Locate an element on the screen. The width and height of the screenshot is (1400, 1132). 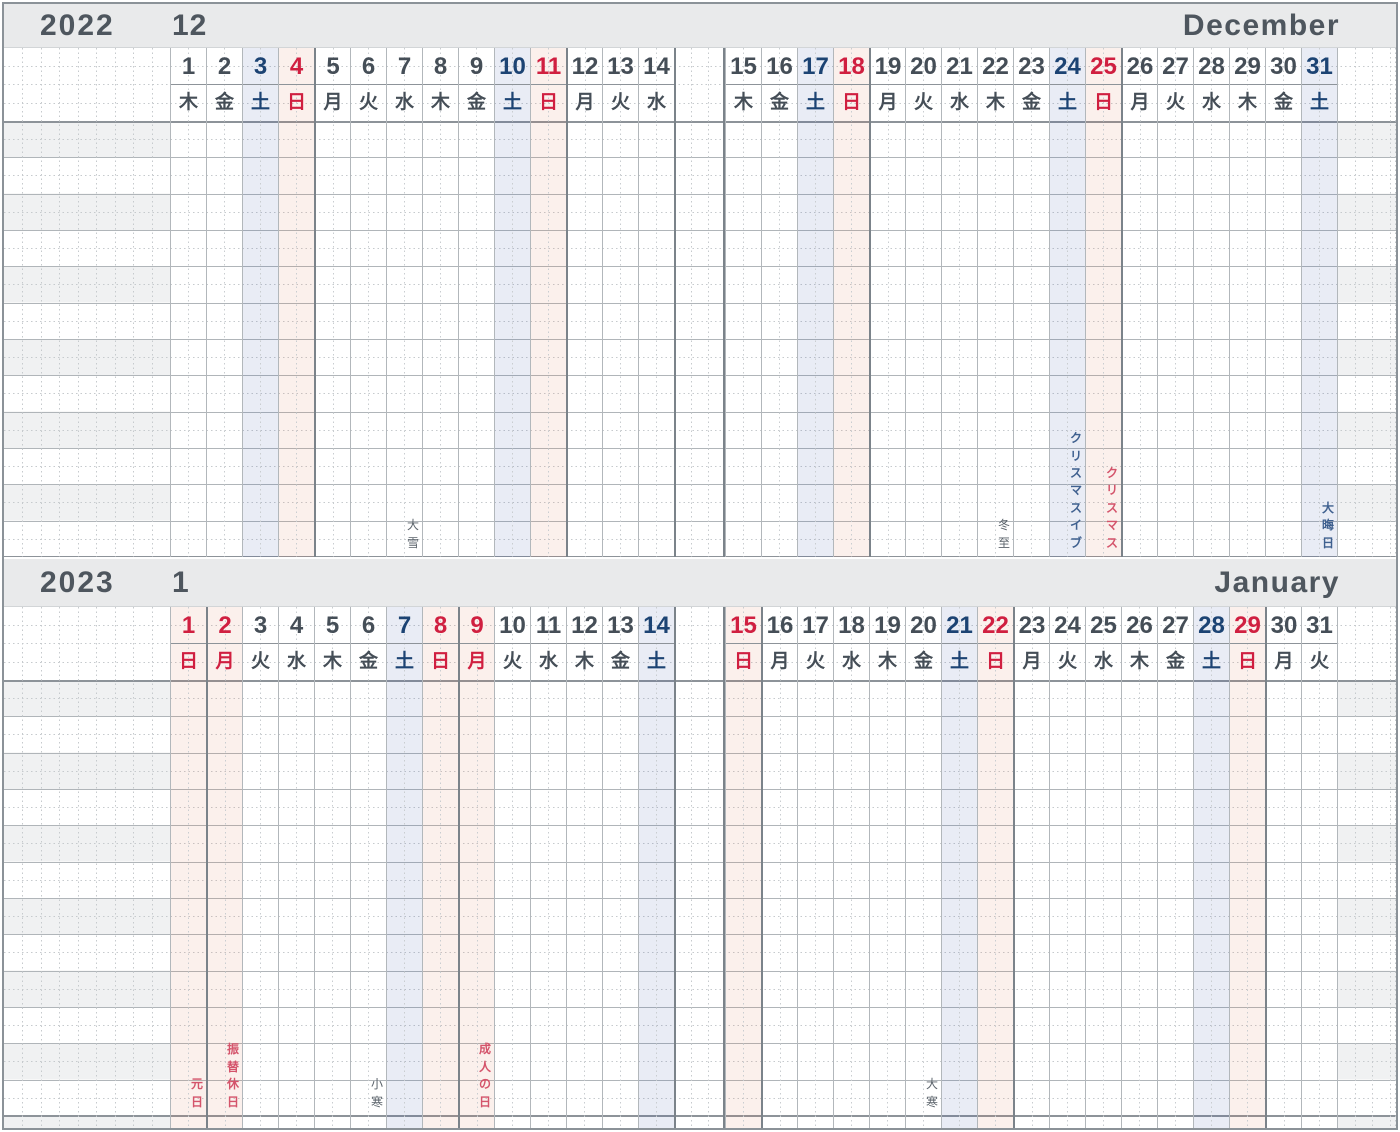
month-number: 1 is located at coordinates (181, 582).